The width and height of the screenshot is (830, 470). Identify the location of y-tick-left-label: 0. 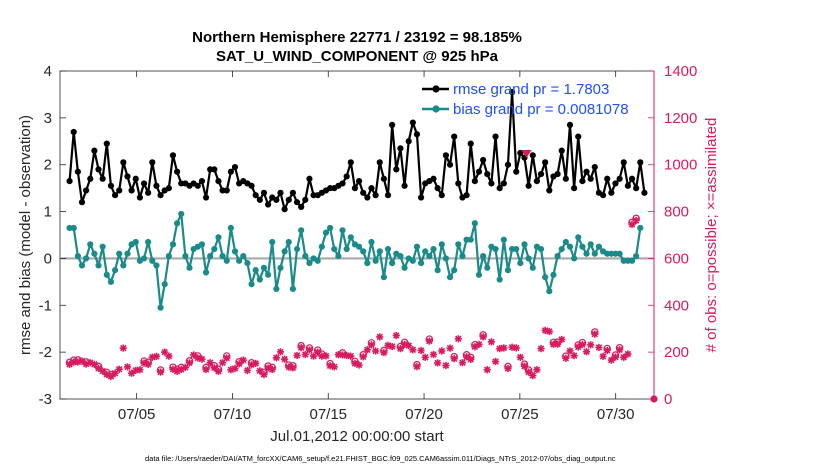
(48, 258).